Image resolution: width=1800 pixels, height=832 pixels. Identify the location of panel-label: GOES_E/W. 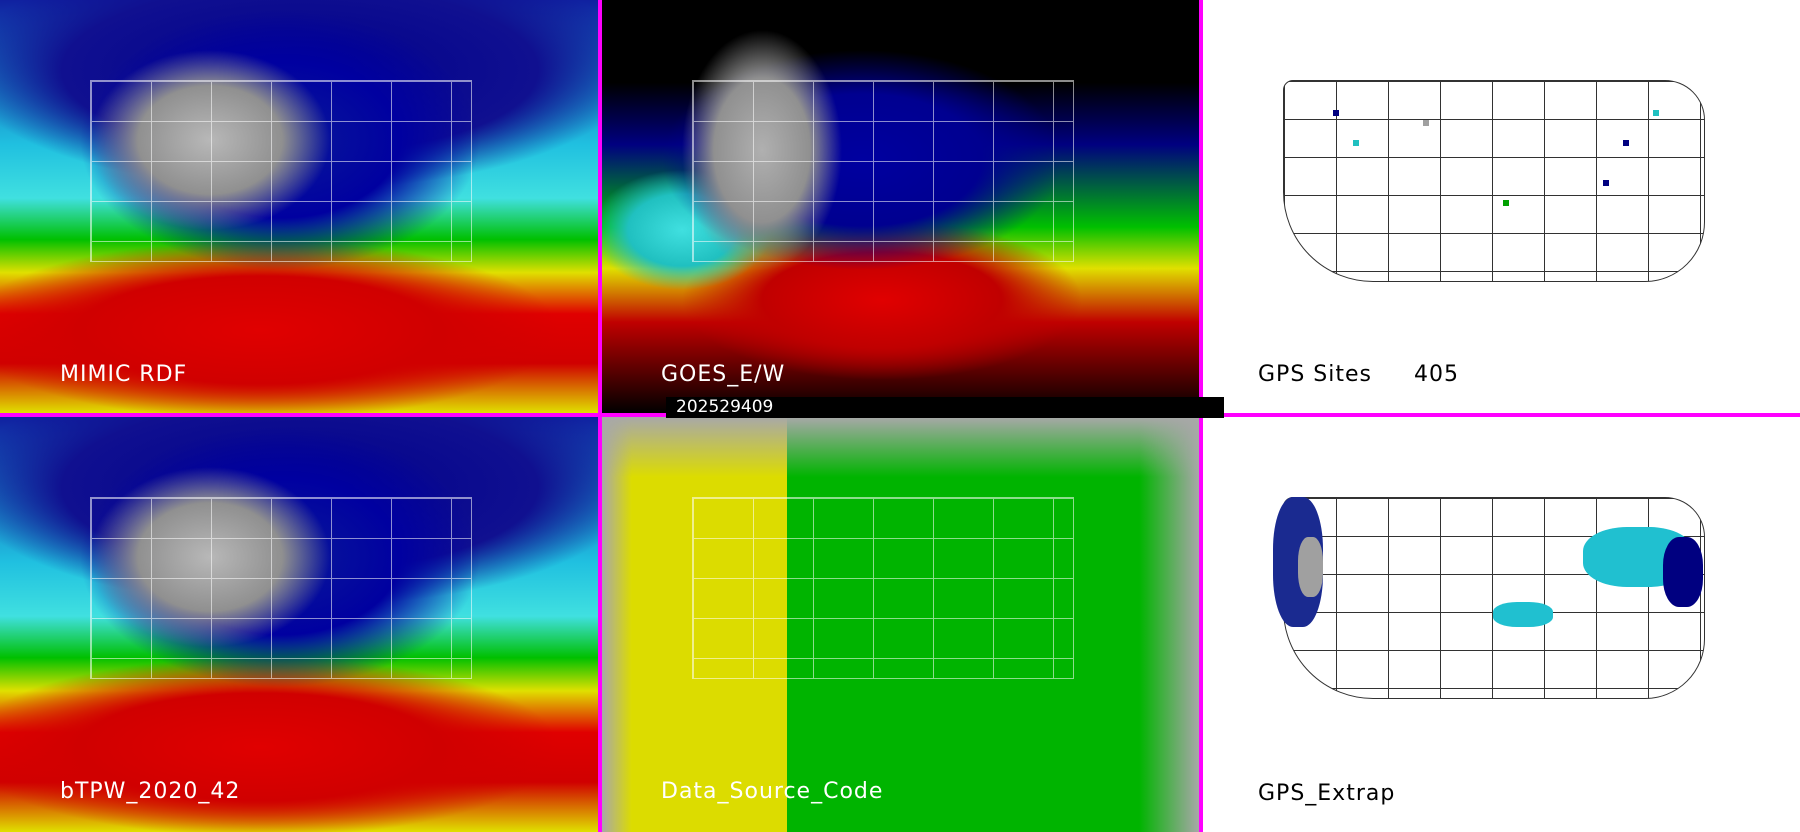
(723, 374).